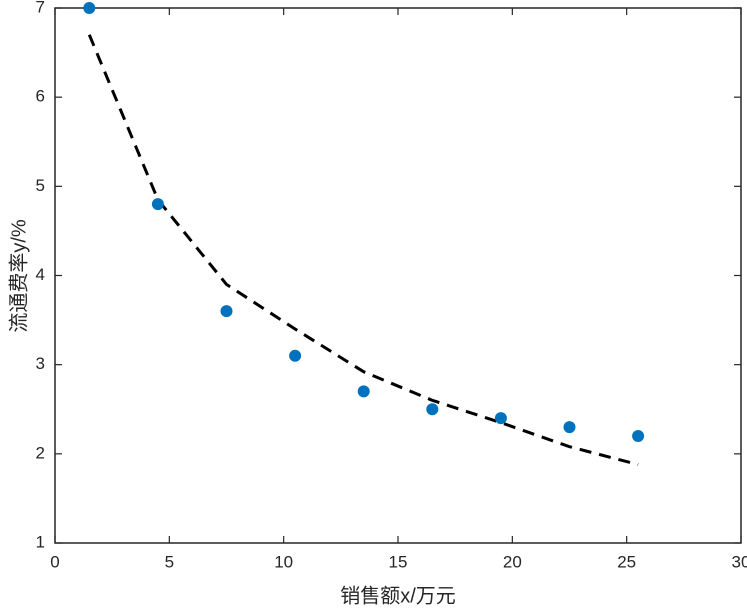 Image resolution: width=747 pixels, height=611 pixels. What do you see at coordinates (739, 561) in the screenshot?
I see `x-tick-label: 30` at bounding box center [739, 561].